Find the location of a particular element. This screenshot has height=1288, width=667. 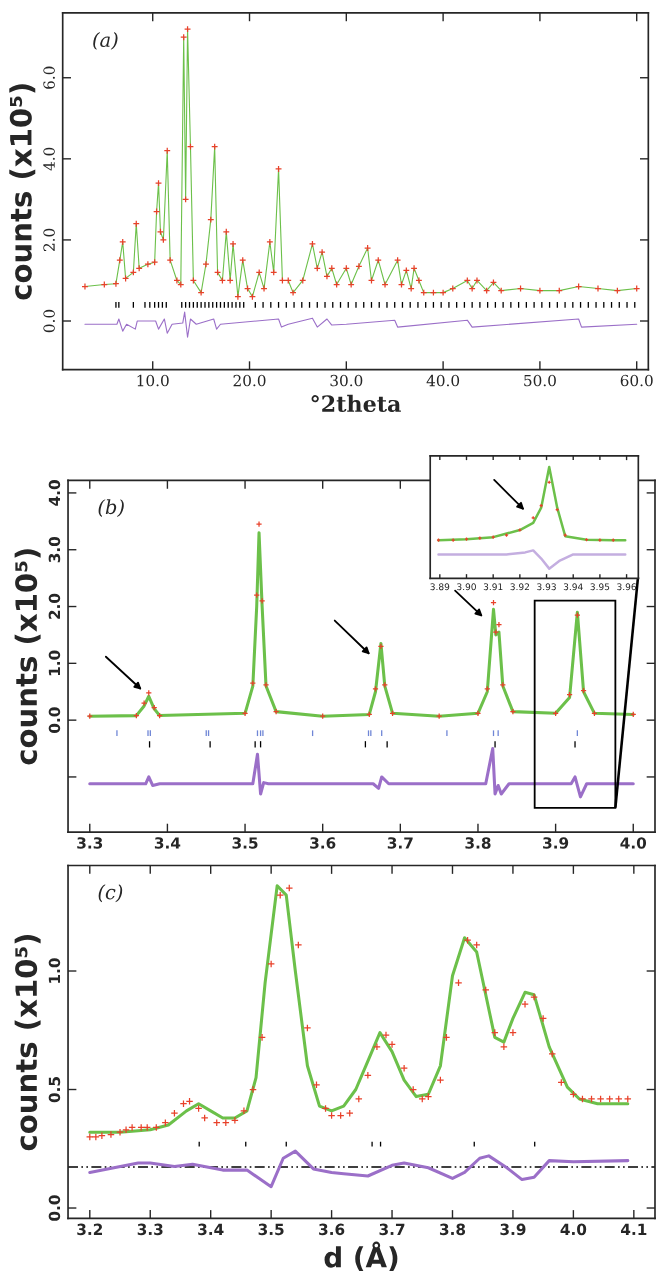

x-tick-label: 4.1 is located at coordinates (633, 1229).